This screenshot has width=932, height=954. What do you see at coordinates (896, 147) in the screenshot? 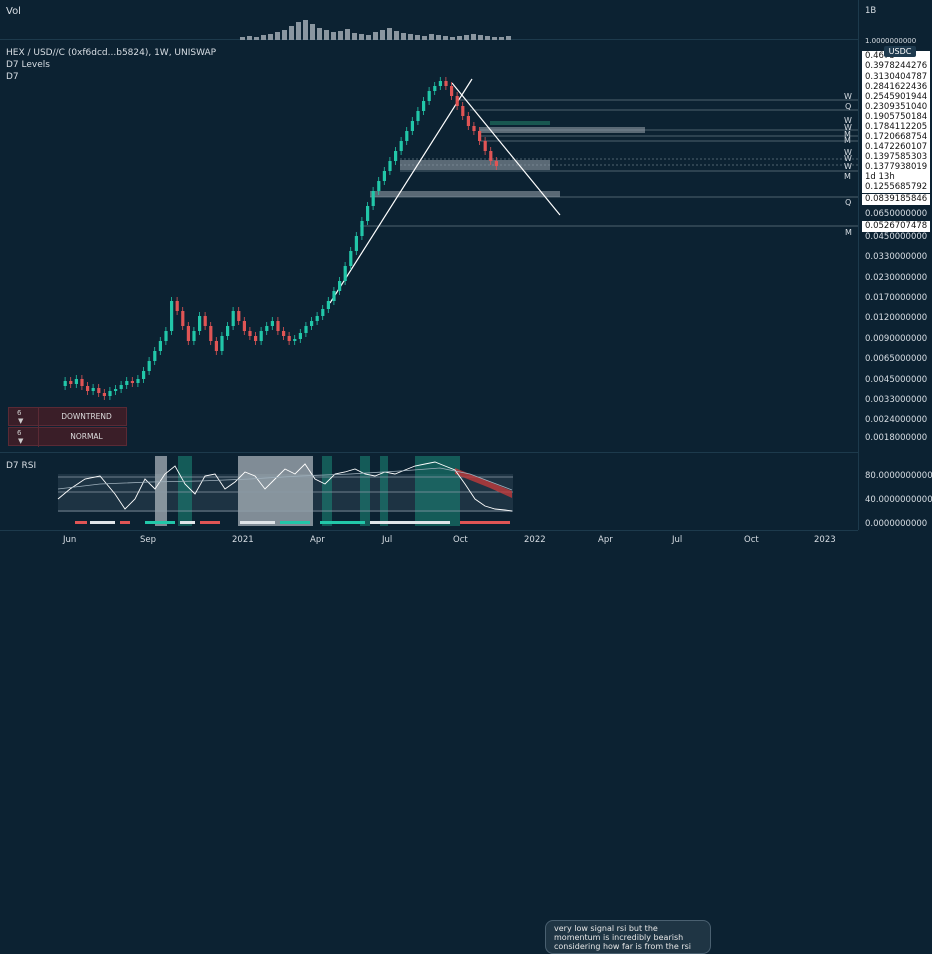
I see `price-label: 0.1472260107` at bounding box center [896, 147].